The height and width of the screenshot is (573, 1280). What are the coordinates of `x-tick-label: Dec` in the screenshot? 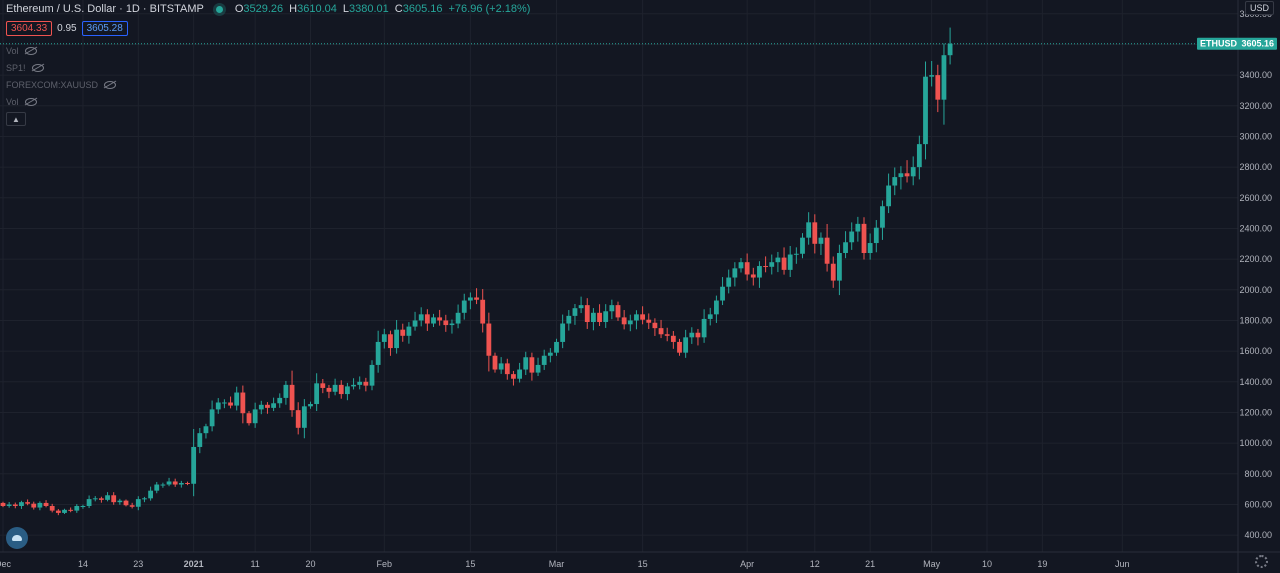 It's located at (5, 564).